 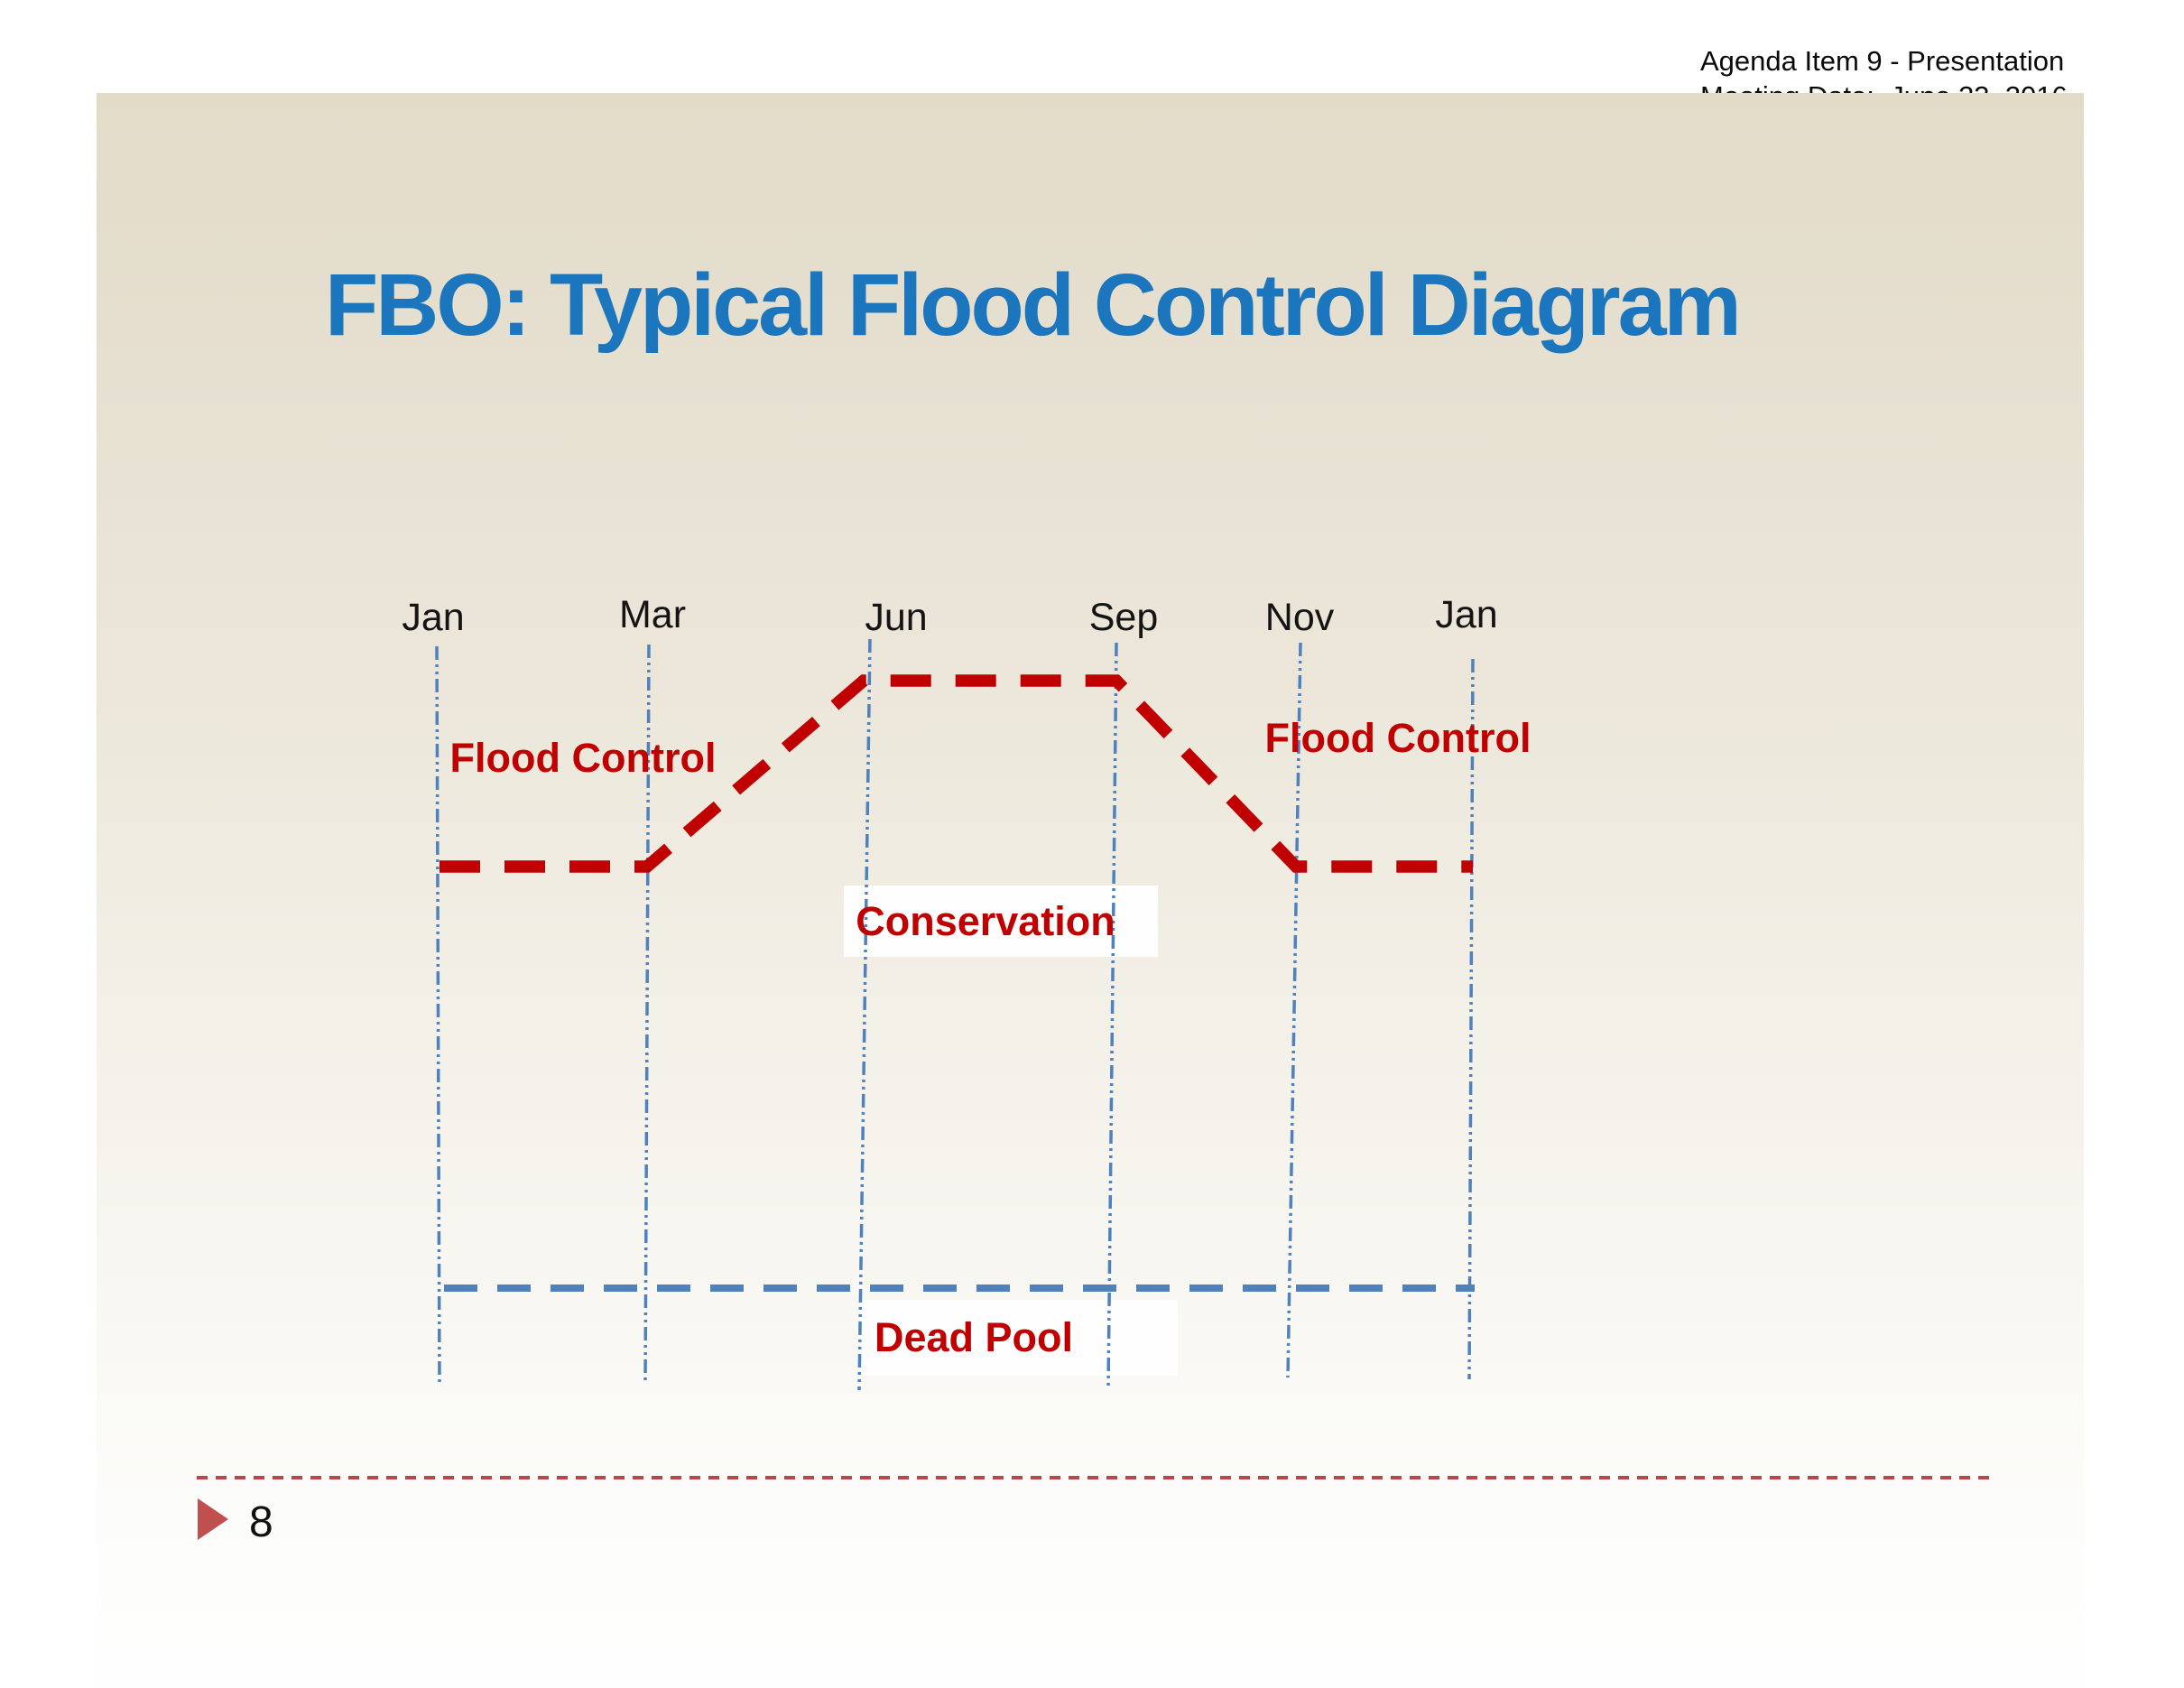 I want to click on month-label-jan-left: Jan, so click(x=433, y=618).